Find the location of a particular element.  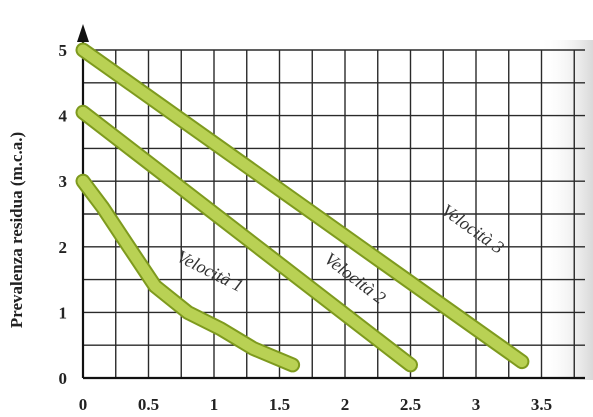

y-tick-label: 4 is located at coordinates (63, 116).